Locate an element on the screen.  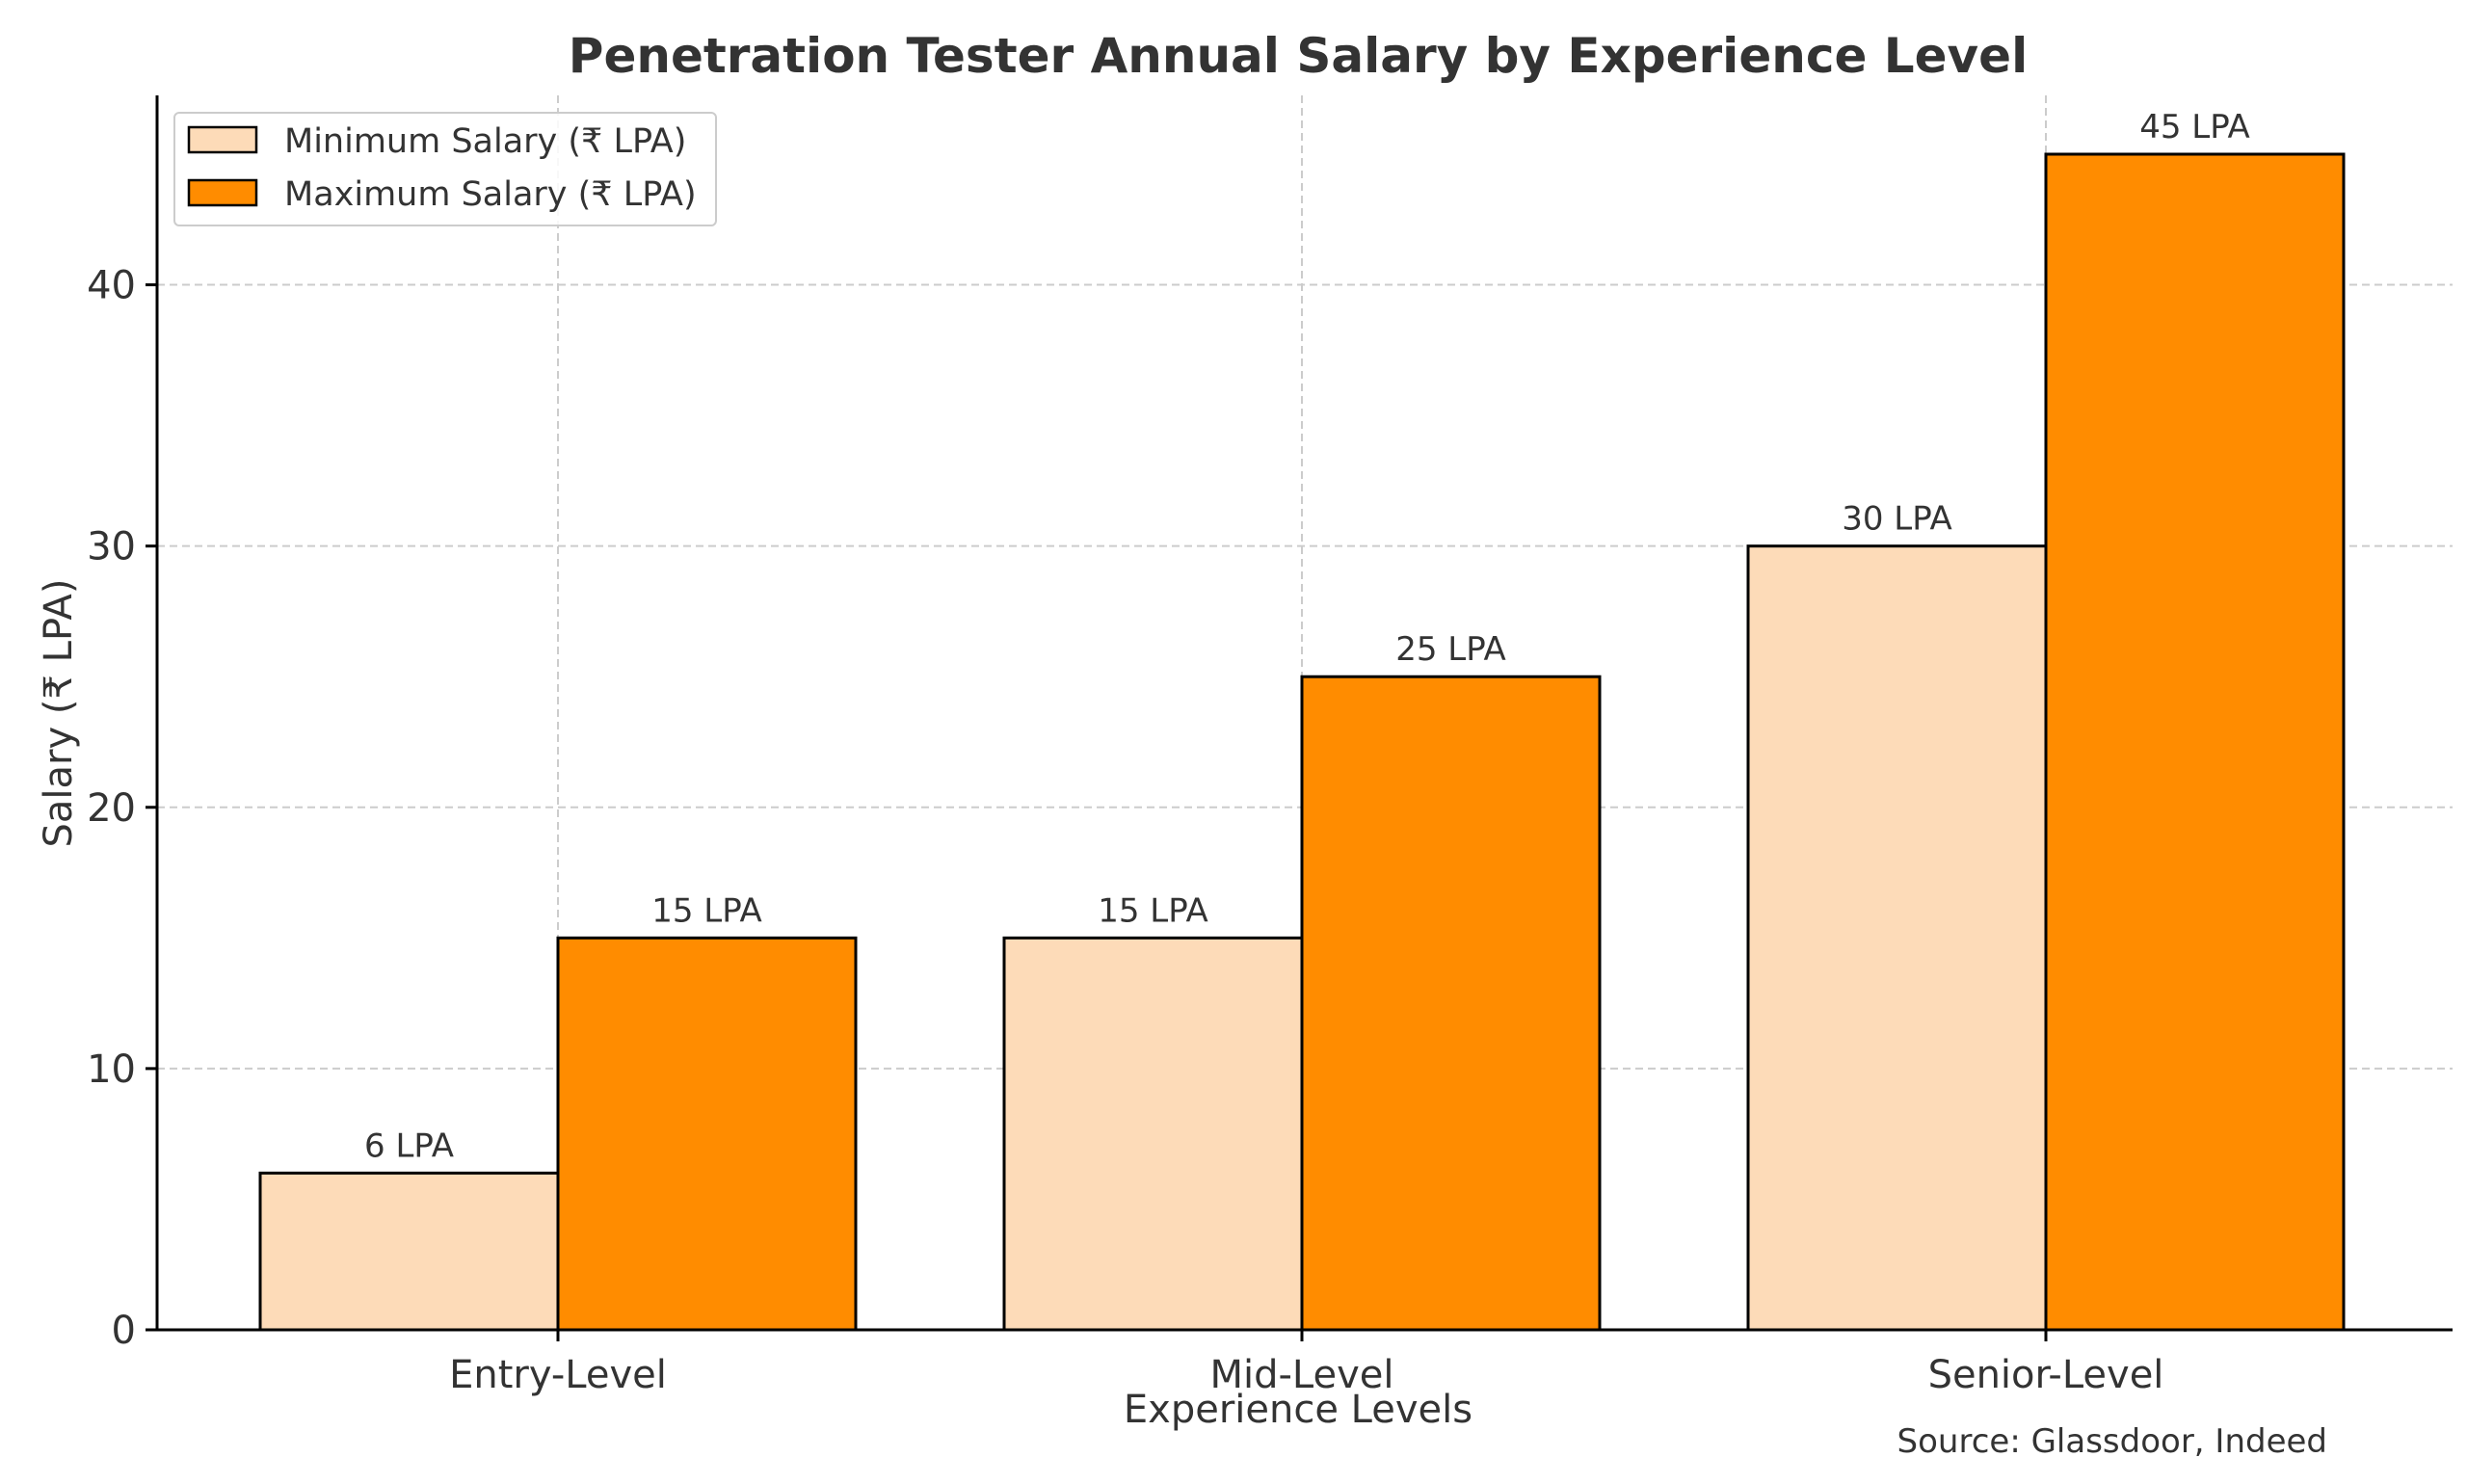
bar-minimum-entry-level is located at coordinates (409, 1251).